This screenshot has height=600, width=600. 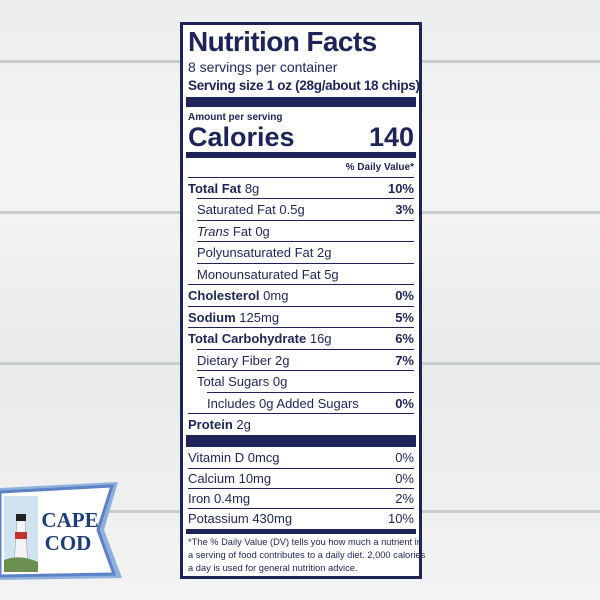 I want to click on nutrient-dv: 6%, so click(x=404, y=338).